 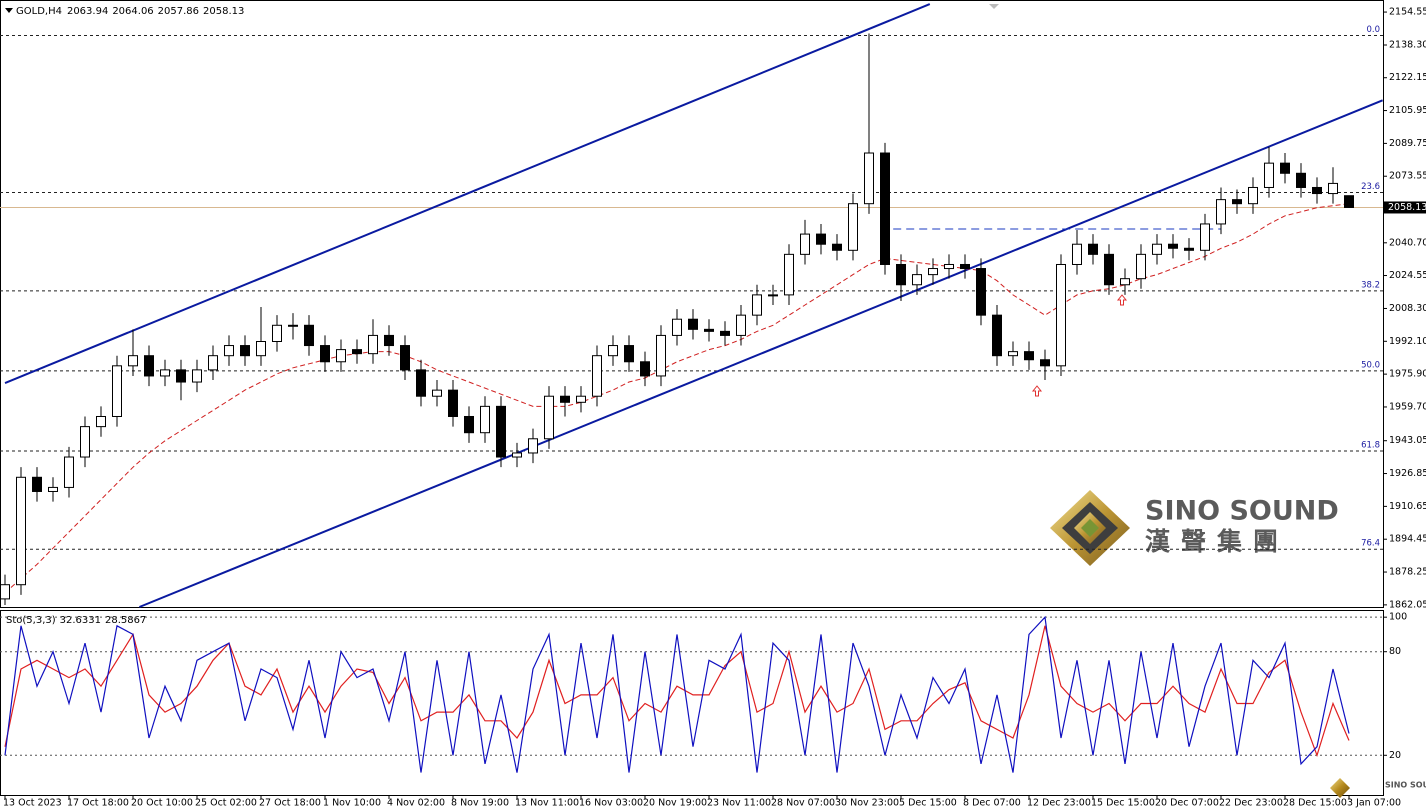 What do you see at coordinates (1405, 207) in the screenshot?
I see `current-price-box` at bounding box center [1405, 207].